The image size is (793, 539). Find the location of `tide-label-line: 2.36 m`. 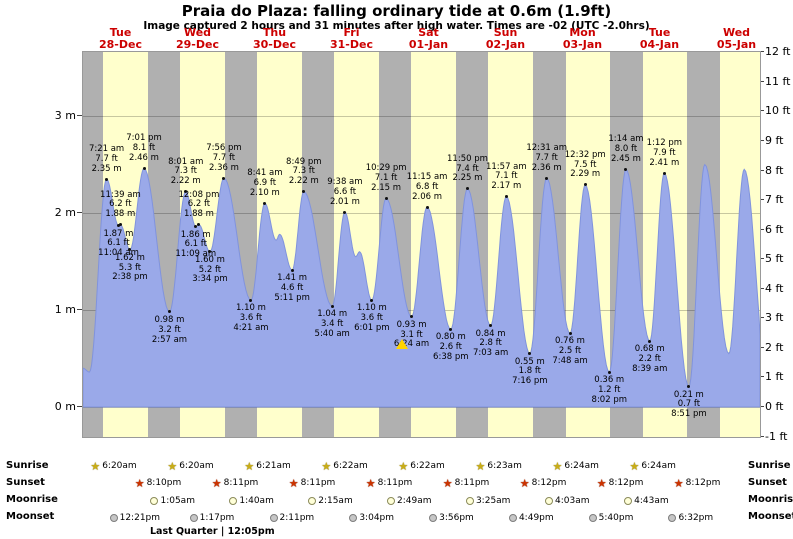

tide-label-line: 2.36 m is located at coordinates (546, 167).